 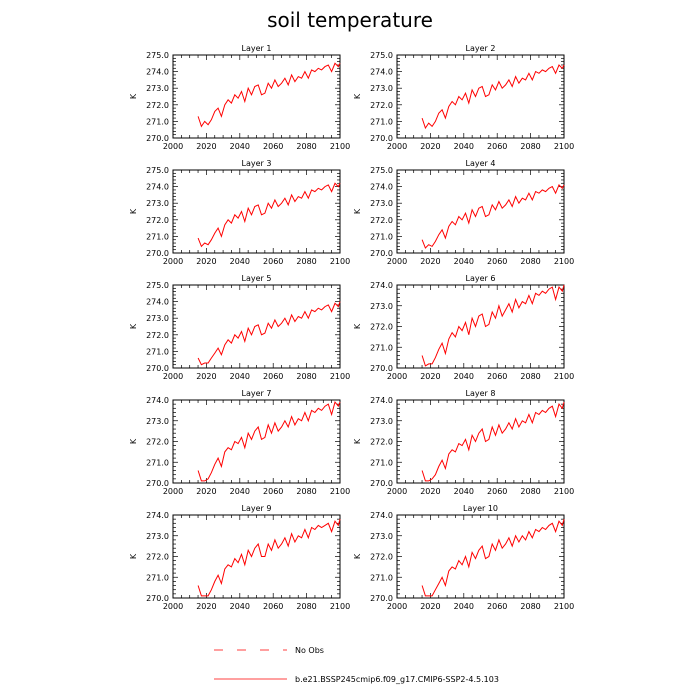 What do you see at coordinates (481, 163) in the screenshot?
I see `panel-title: Layer 4` at bounding box center [481, 163].